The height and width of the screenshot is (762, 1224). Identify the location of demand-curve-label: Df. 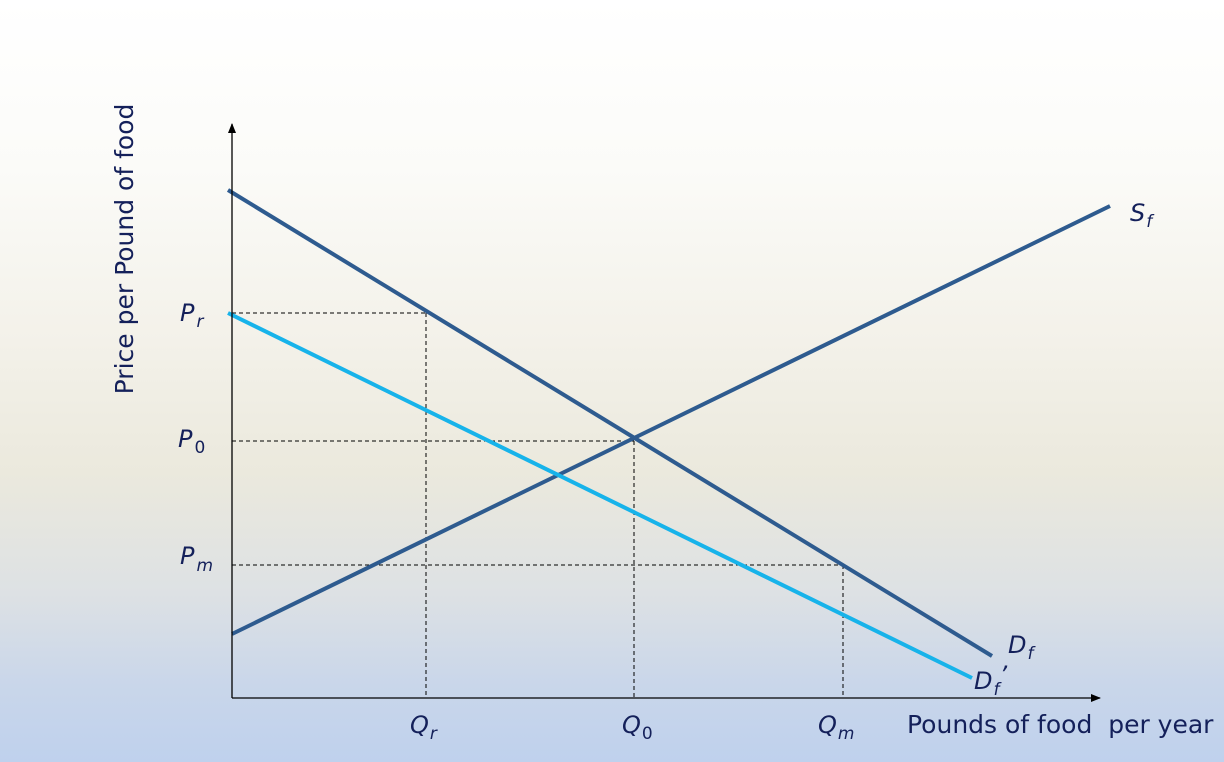
(1022, 647).